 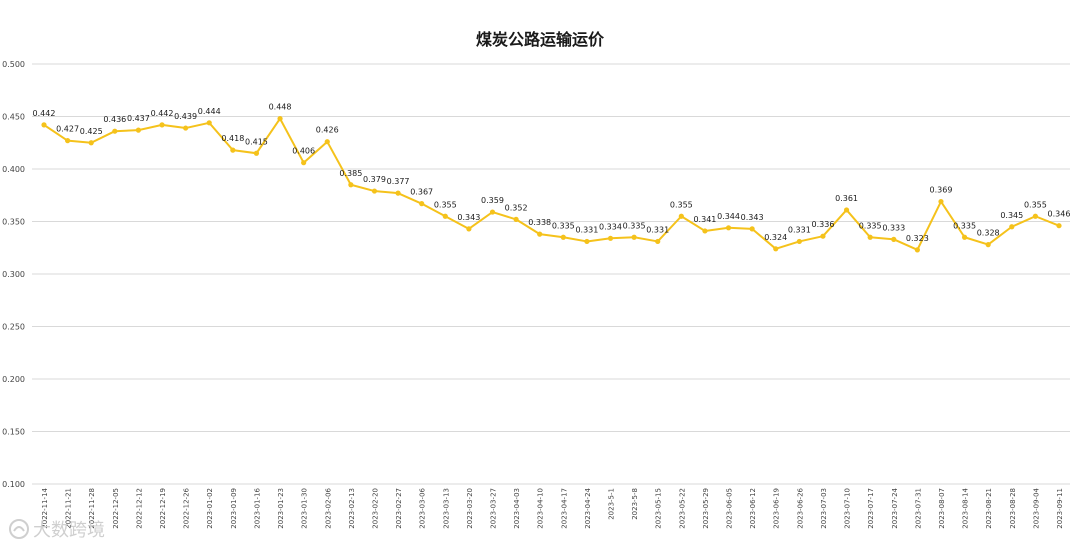 What do you see at coordinates (942, 508) in the screenshot?
I see `x-tick-label: 2023-08-07` at bounding box center [942, 508].